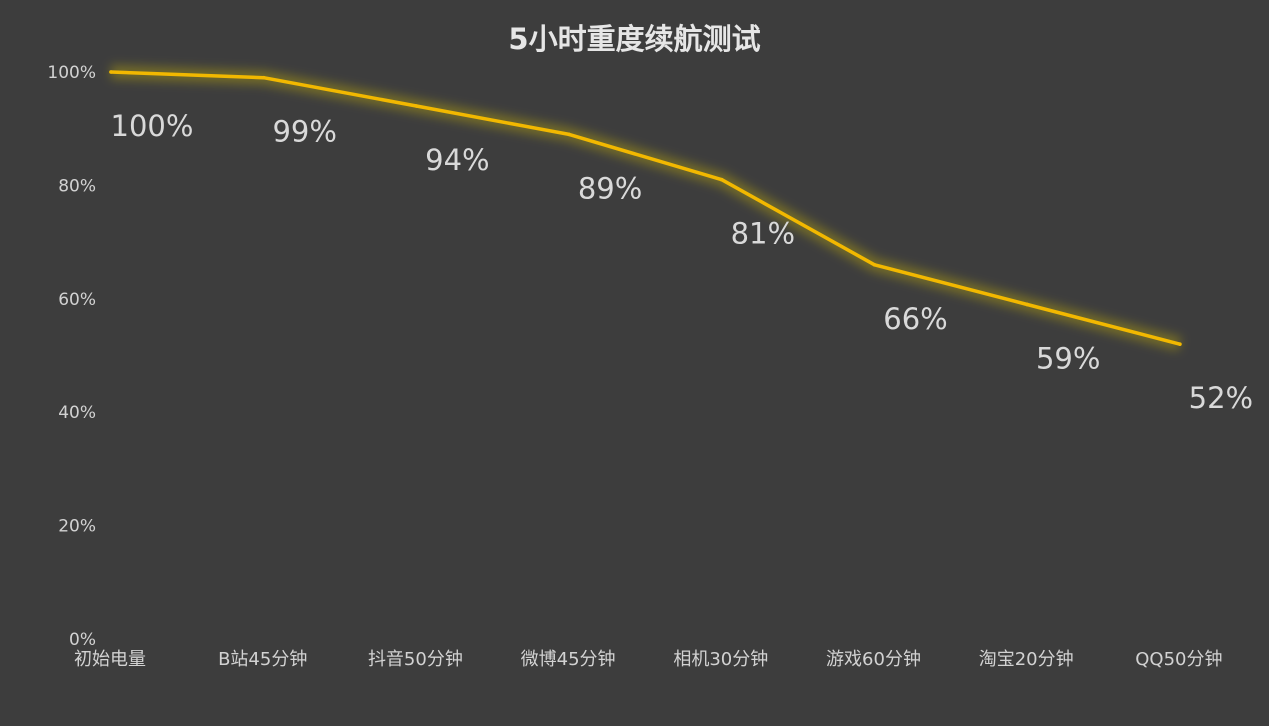 This screenshot has height=726, width=1269. I want to click on data-label: 89%, so click(610, 188).